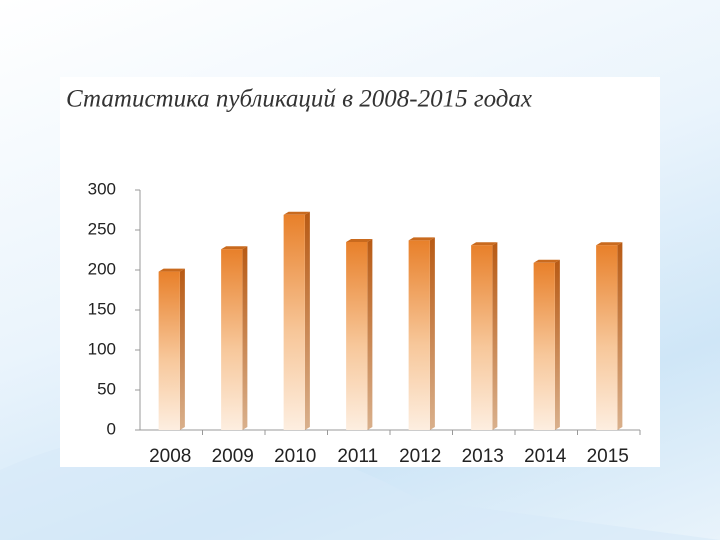 The image size is (720, 540). I want to click on x-tick-label: 2015, so click(608, 456).